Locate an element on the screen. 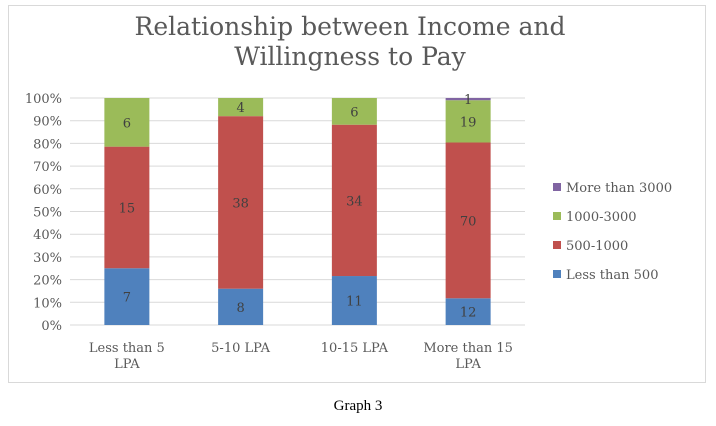 The width and height of the screenshot is (716, 426). y-tick-label: 80% is located at coordinates (47, 144).